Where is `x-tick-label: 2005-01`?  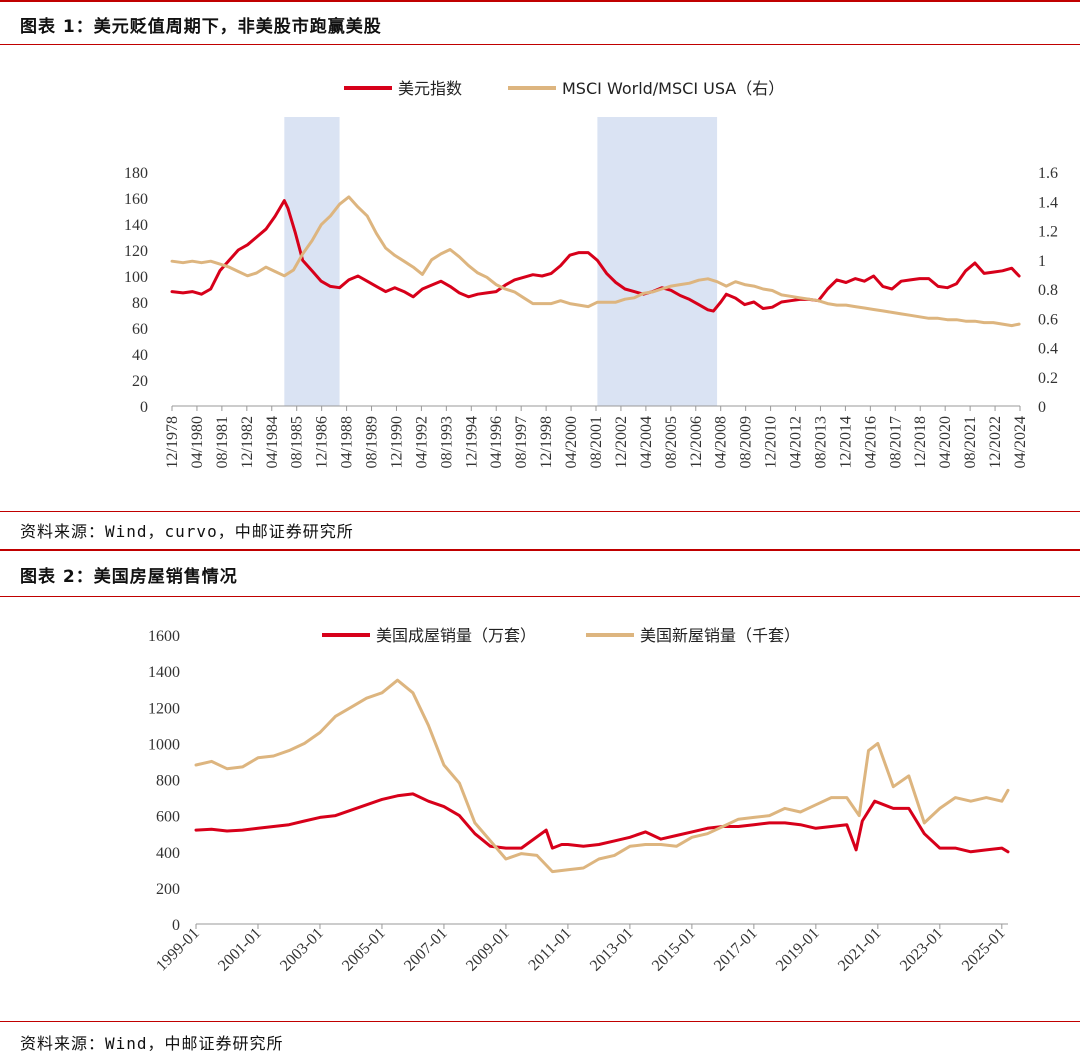
x-tick-label: 2005-01 is located at coordinates (364, 950).